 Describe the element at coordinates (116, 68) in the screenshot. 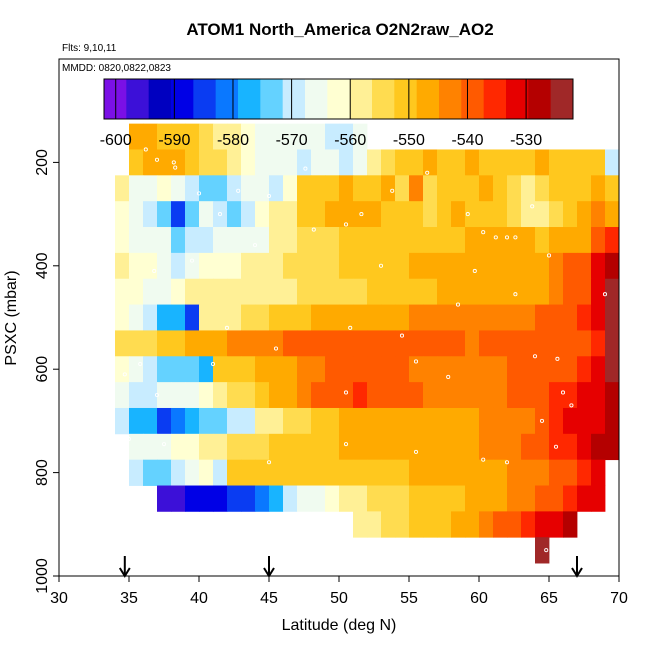

I see `dates-label: MMDD: 0820,0822,0823` at that location.